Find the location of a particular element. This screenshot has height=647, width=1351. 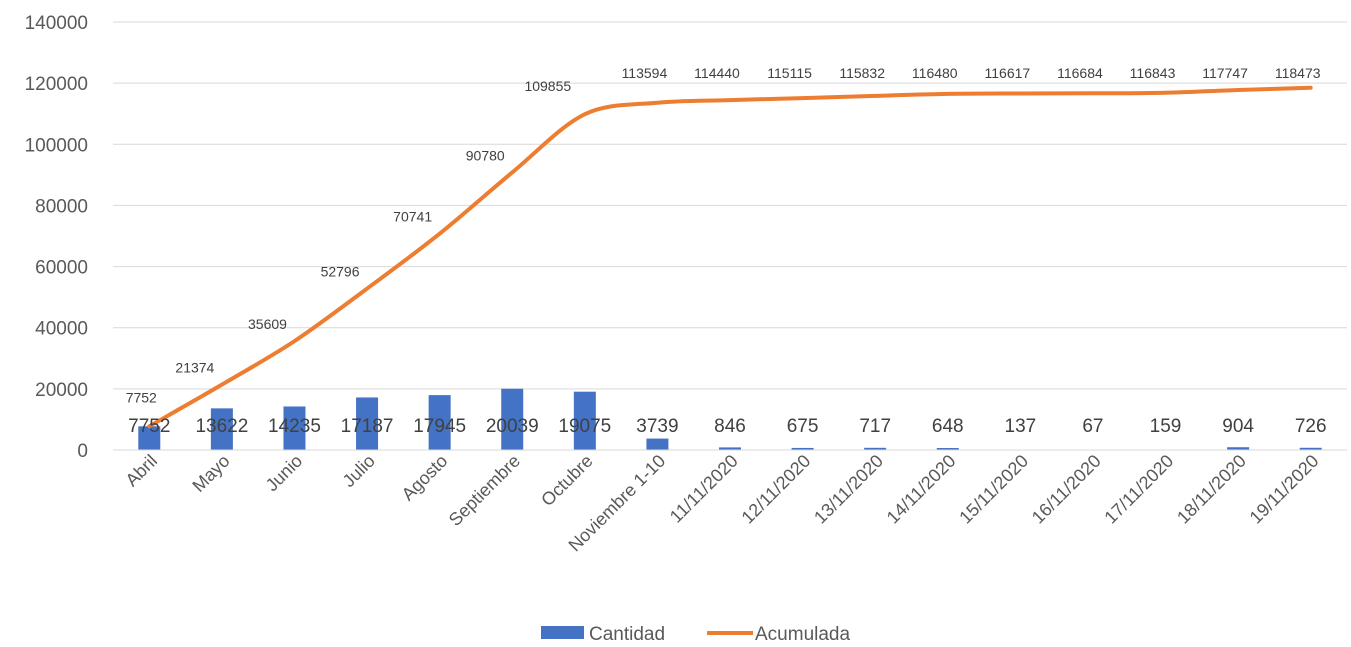

x-tick-label: 18/11/2020 is located at coordinates (1211, 489).